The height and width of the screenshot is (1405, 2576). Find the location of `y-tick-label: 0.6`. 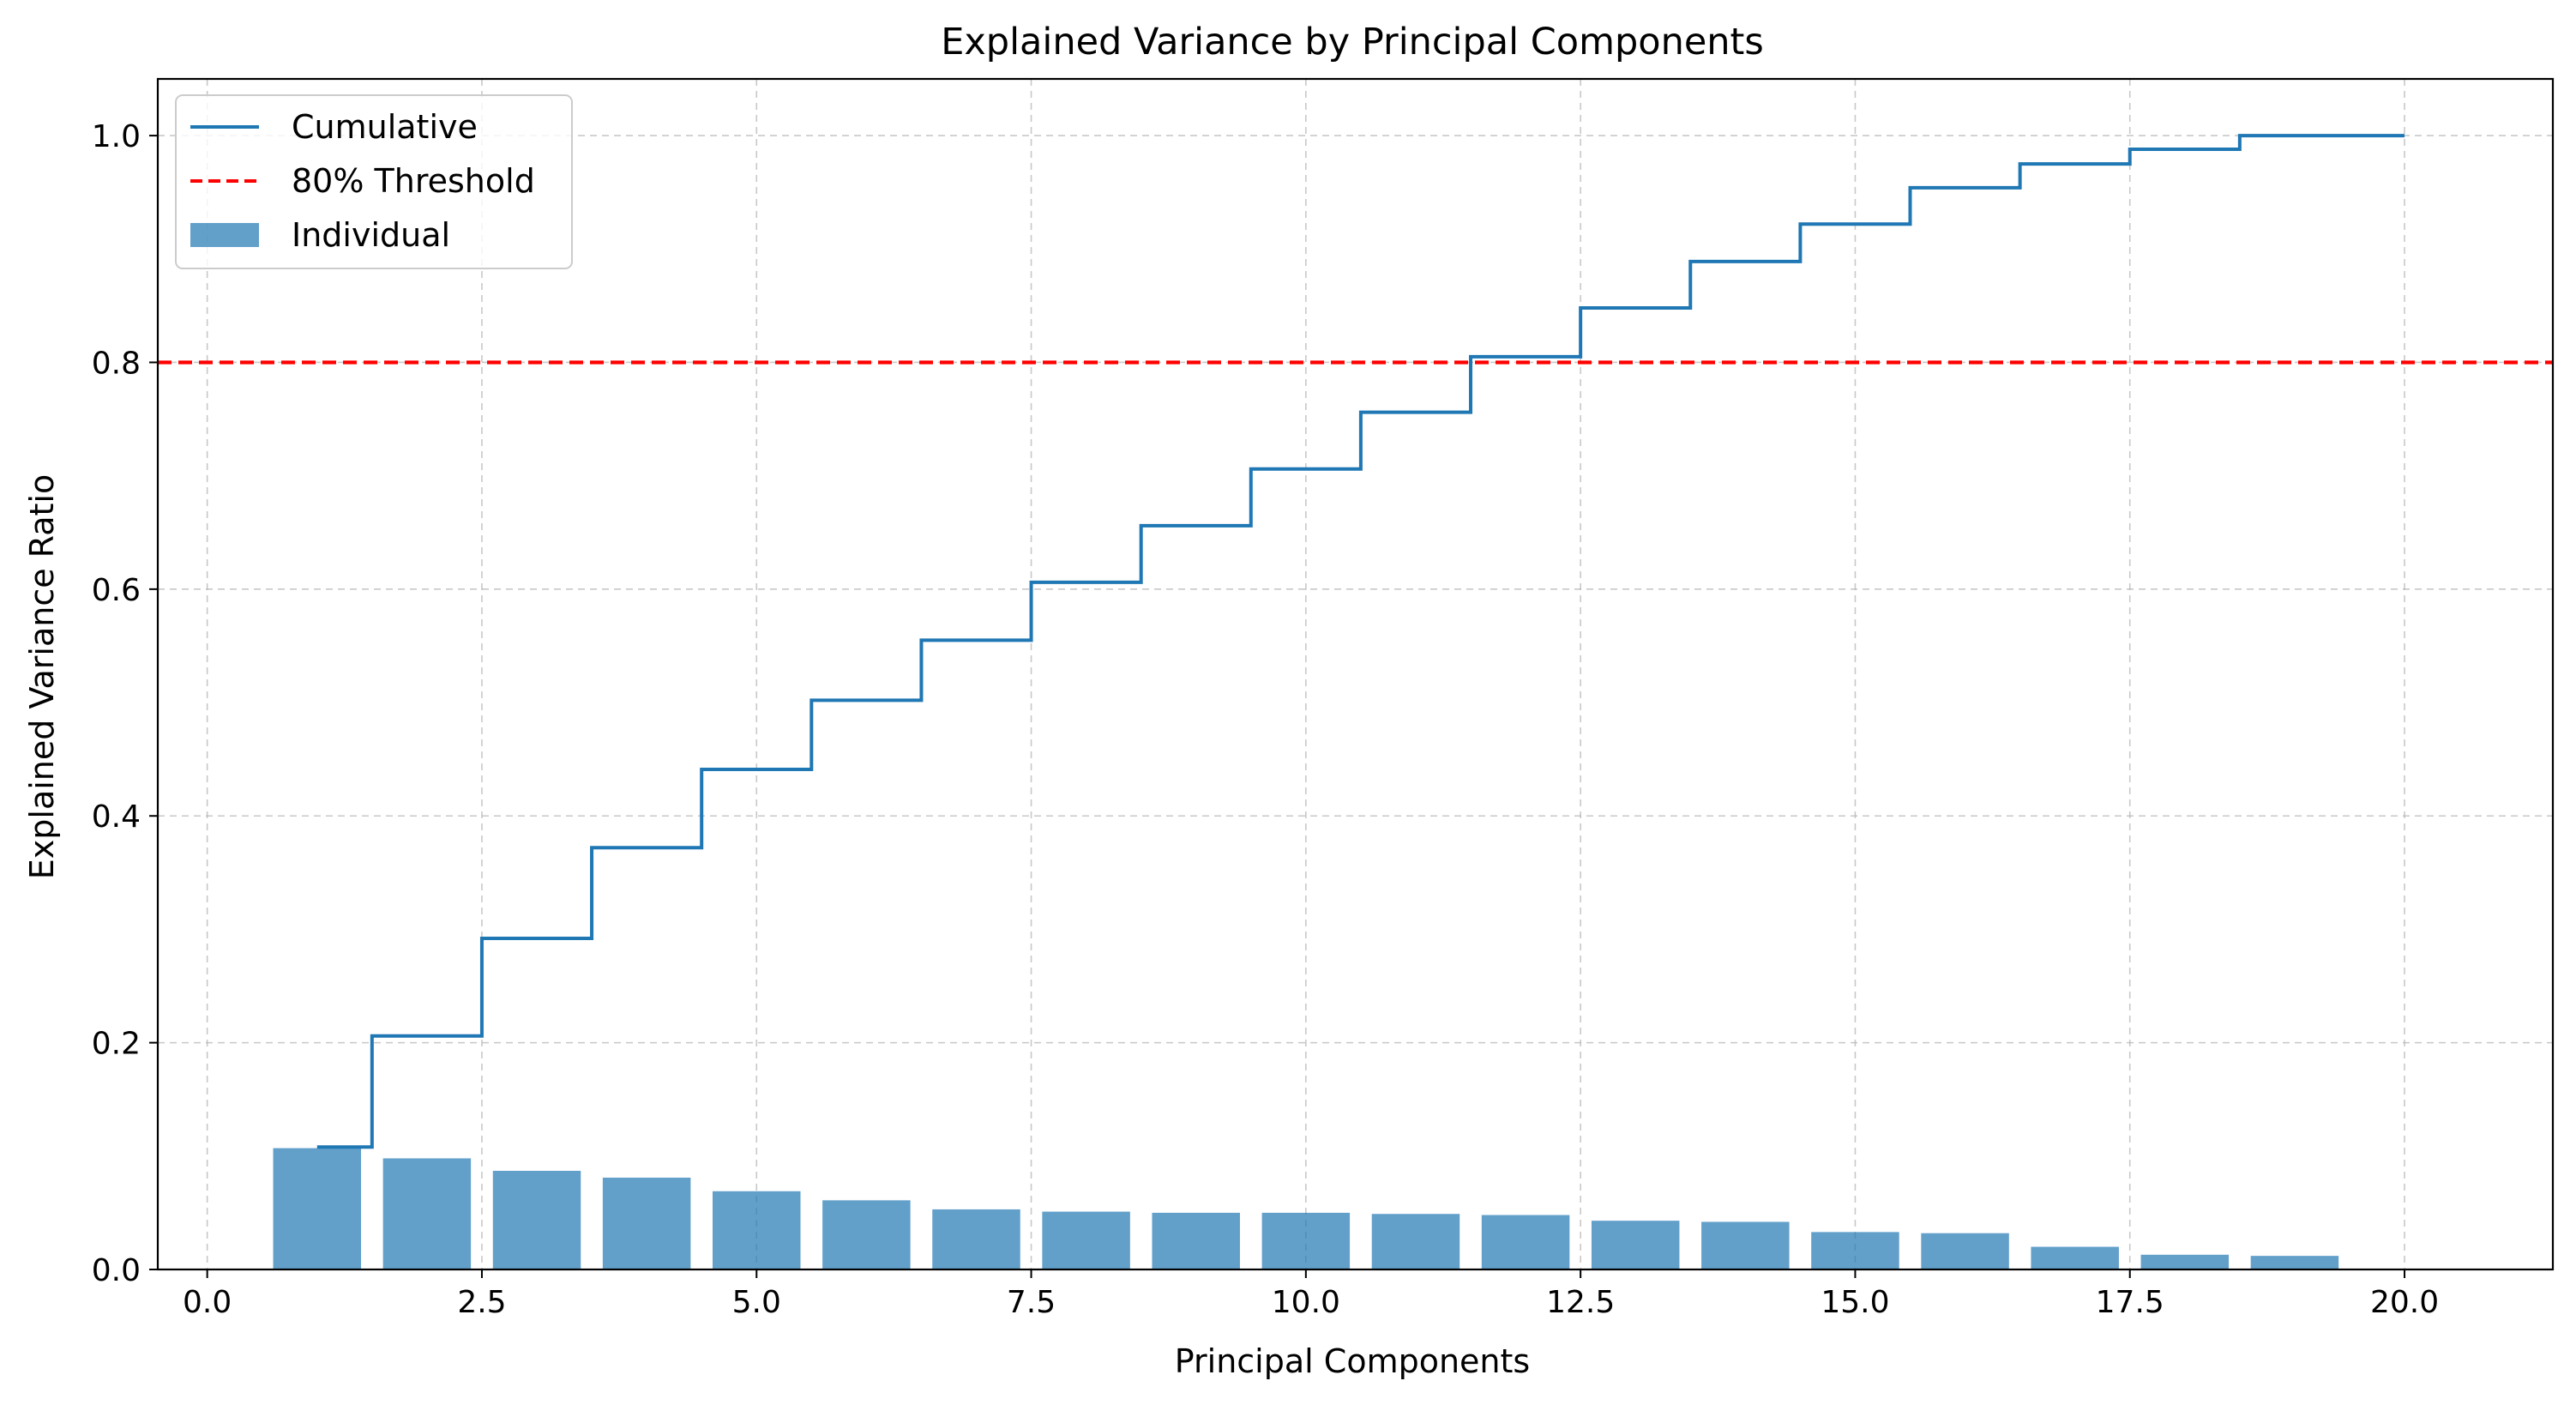

y-tick-label: 0.6 is located at coordinates (117, 590).